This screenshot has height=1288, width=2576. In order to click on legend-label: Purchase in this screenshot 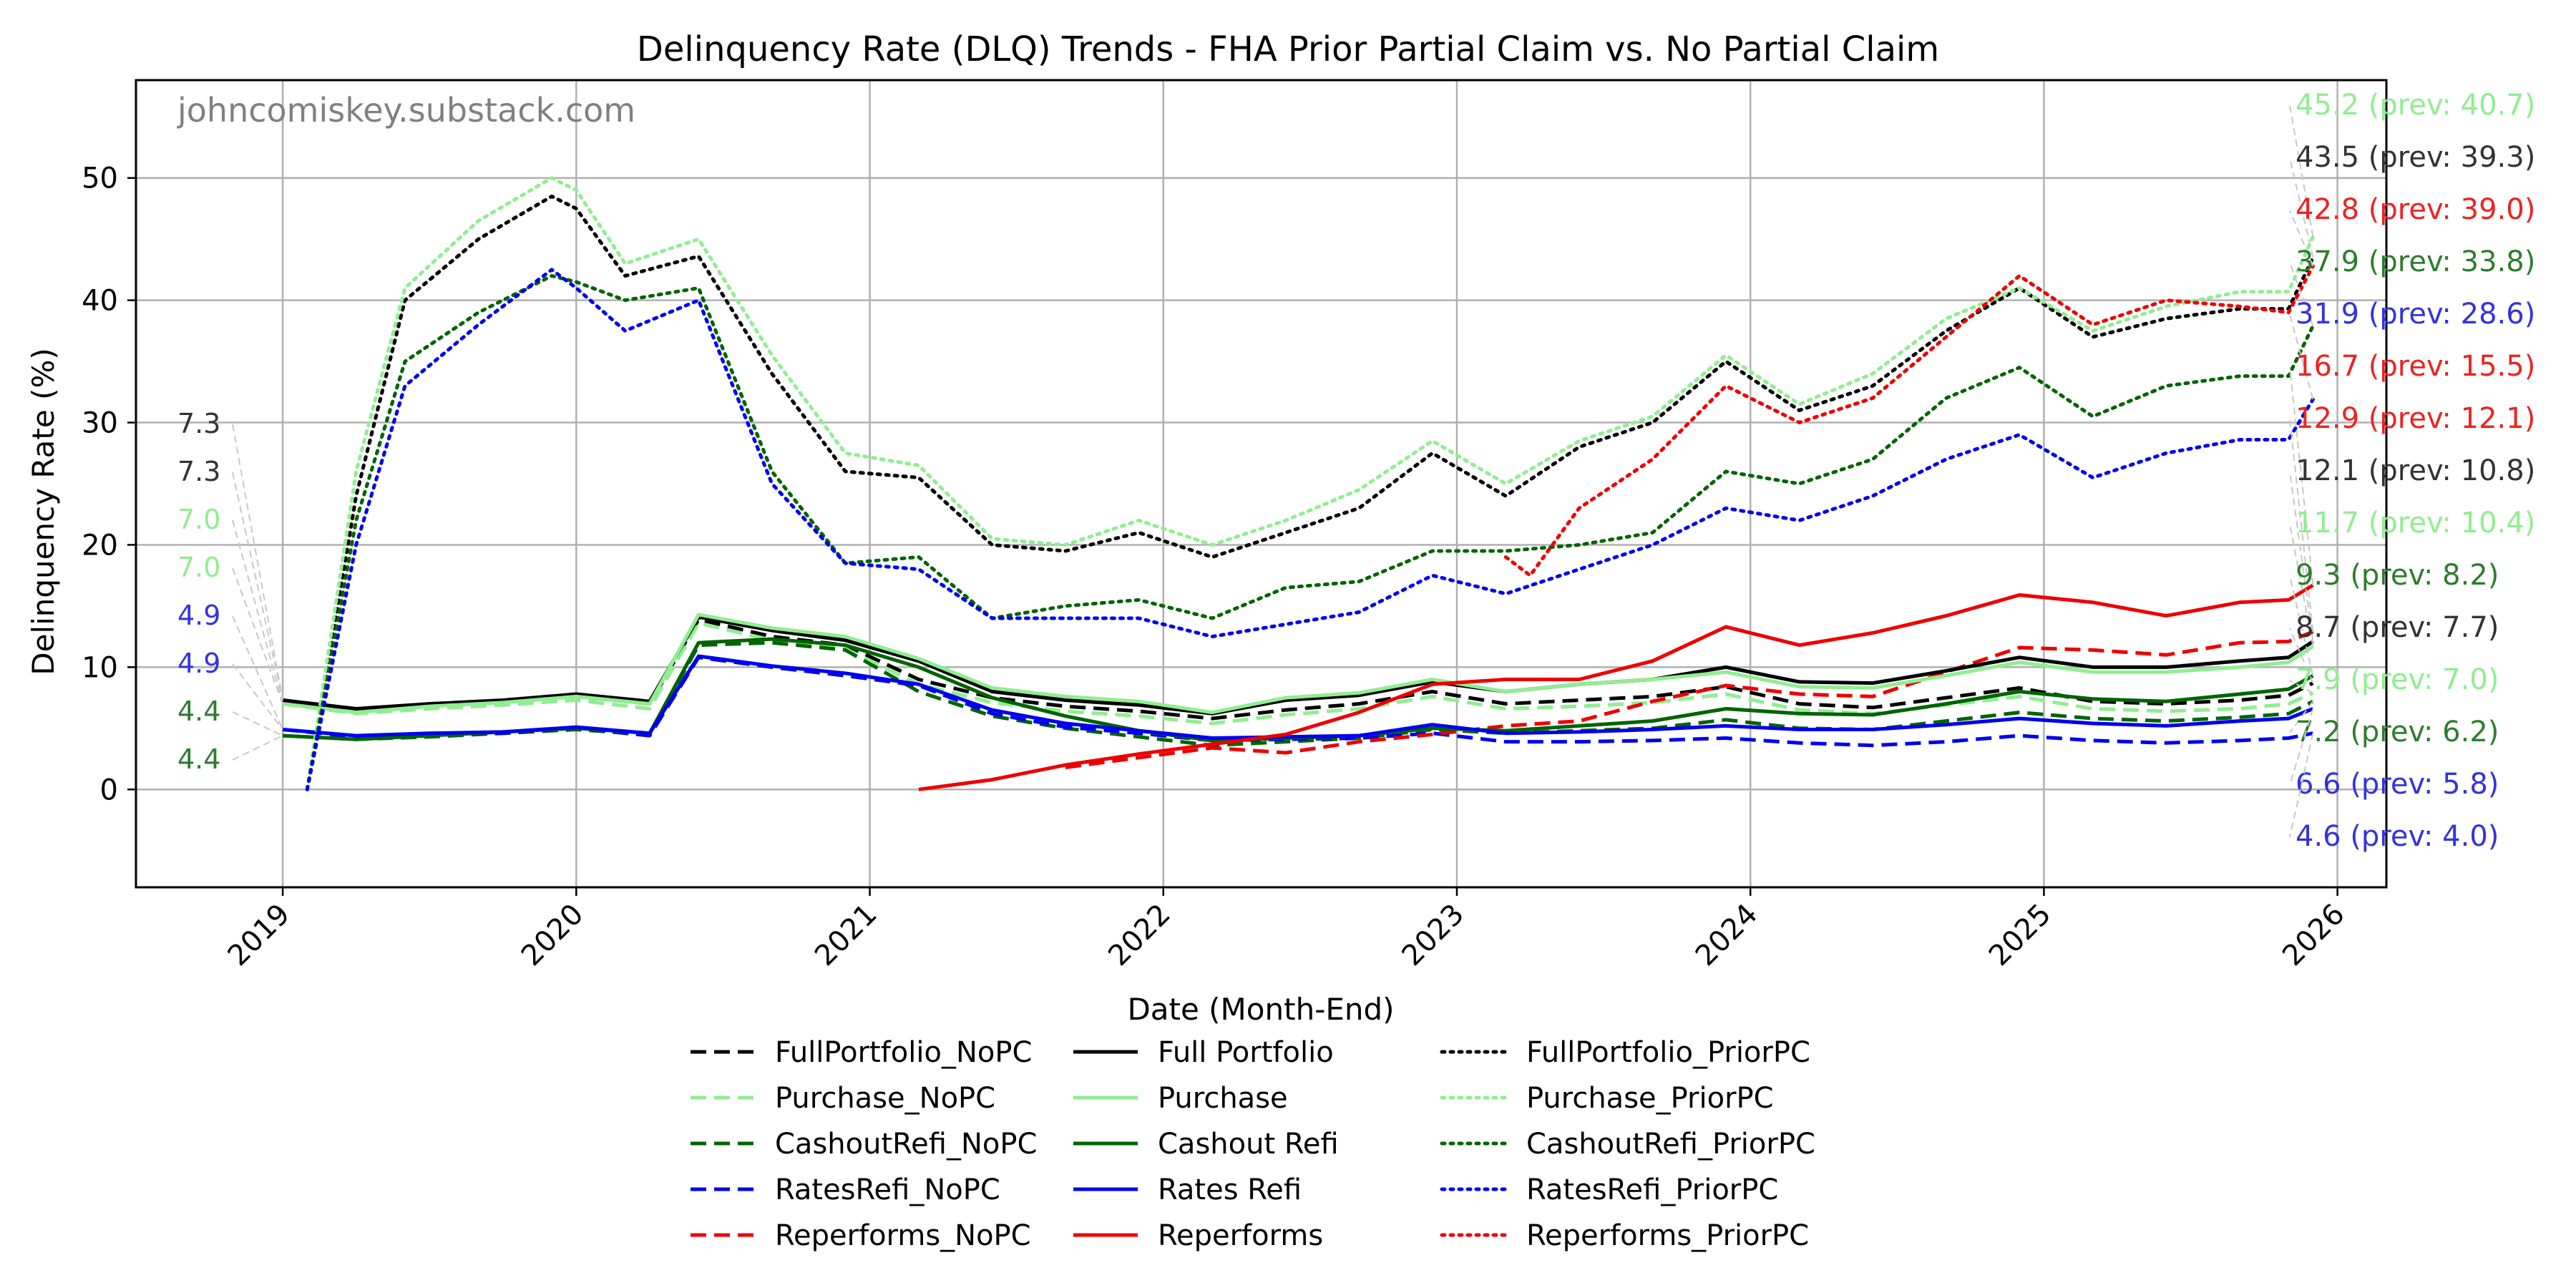, I will do `click(1223, 1098)`.